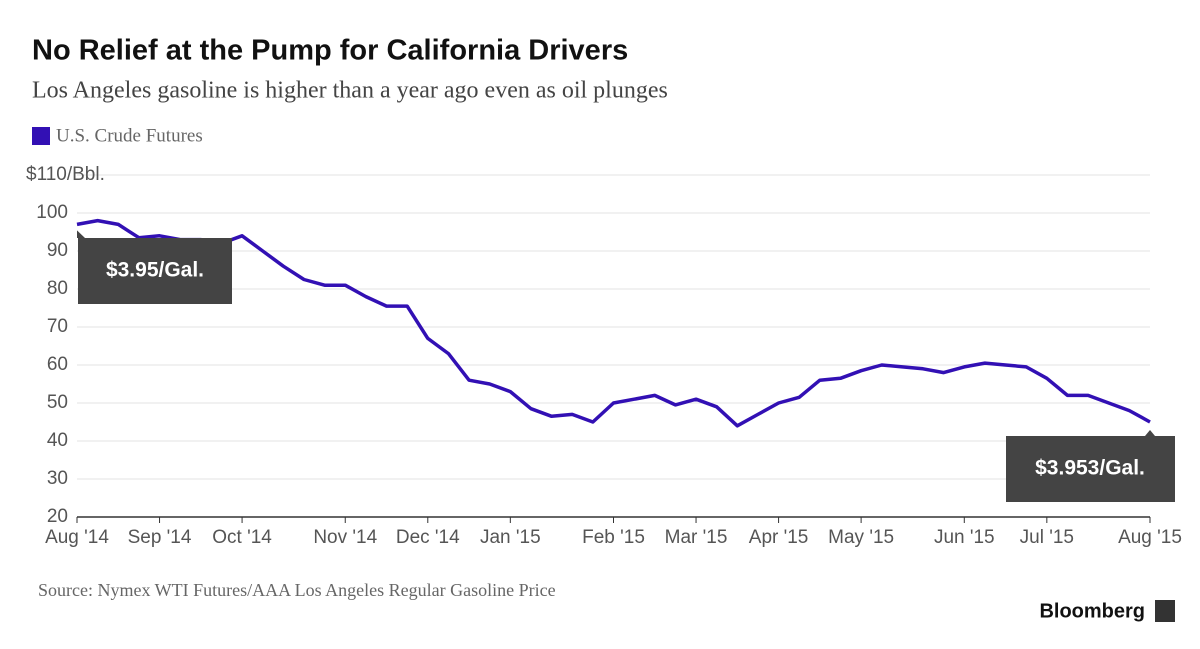 This screenshot has height=649, width=1200. I want to click on y-tick-label: $110/Bbl., so click(65, 174).